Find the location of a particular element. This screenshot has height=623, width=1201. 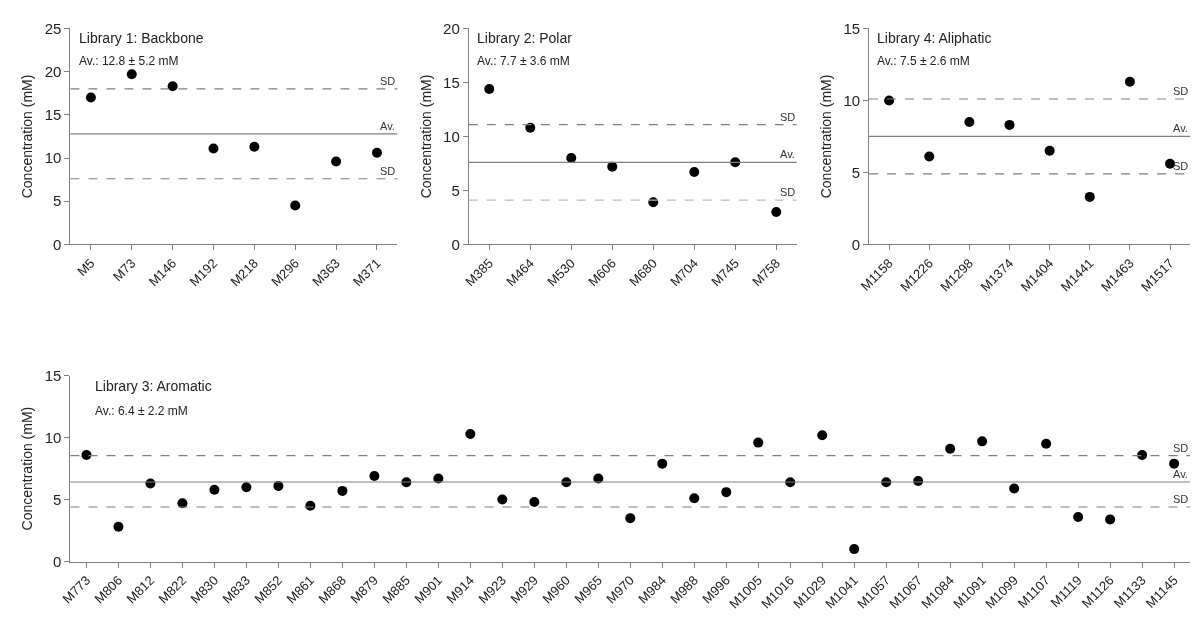

text: Av.: 7.7 ± 3.6 mM is located at coordinates (523, 61).